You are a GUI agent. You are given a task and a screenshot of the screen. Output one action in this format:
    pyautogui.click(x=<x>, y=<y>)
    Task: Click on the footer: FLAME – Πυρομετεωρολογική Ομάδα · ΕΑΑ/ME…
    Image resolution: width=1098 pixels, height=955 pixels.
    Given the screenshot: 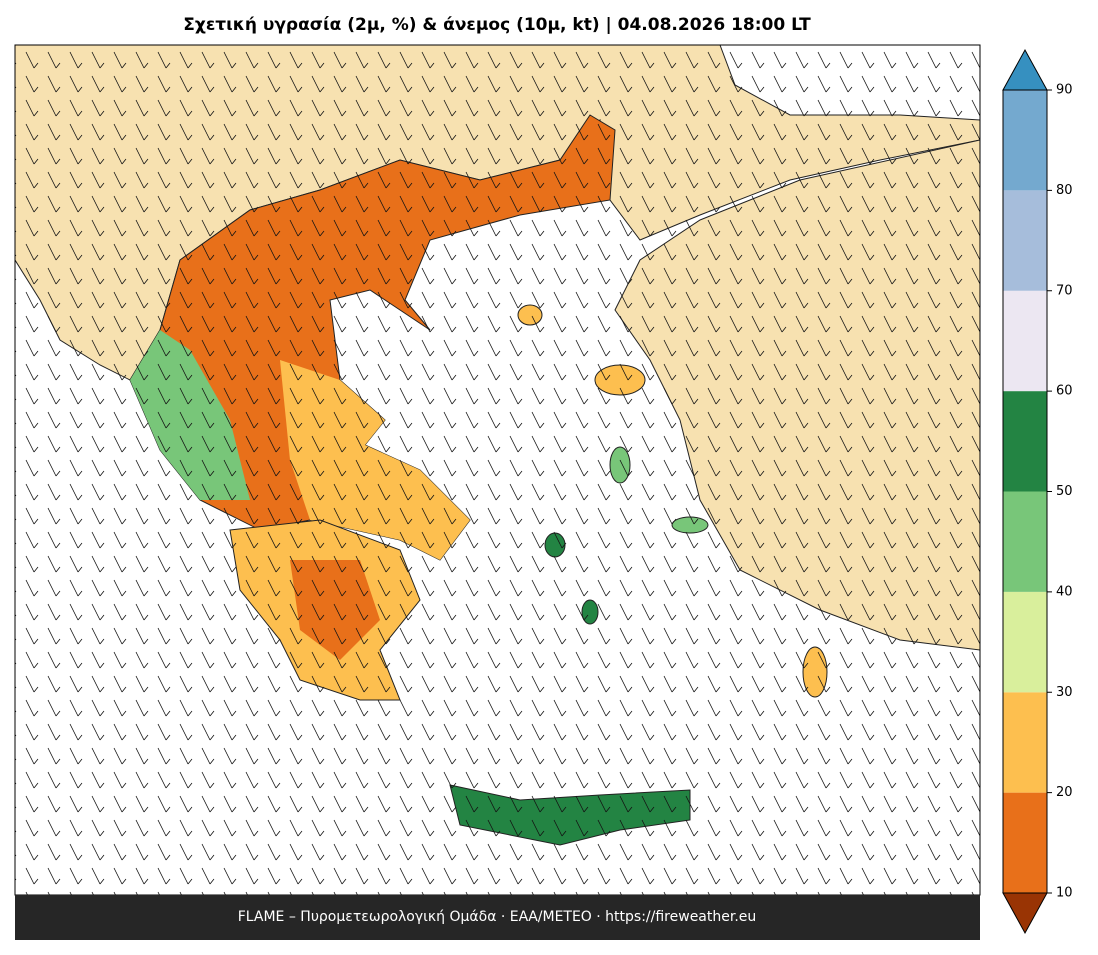 What is the action you would take?
    pyautogui.click(x=497, y=917)
    